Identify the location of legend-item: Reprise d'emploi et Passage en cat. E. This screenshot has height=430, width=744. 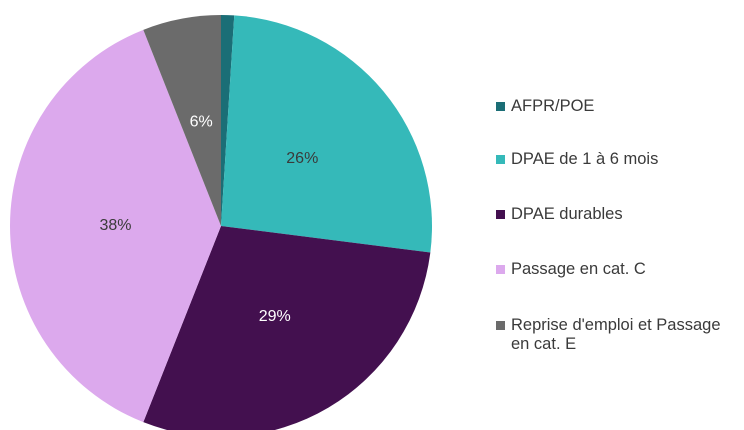
(616, 335).